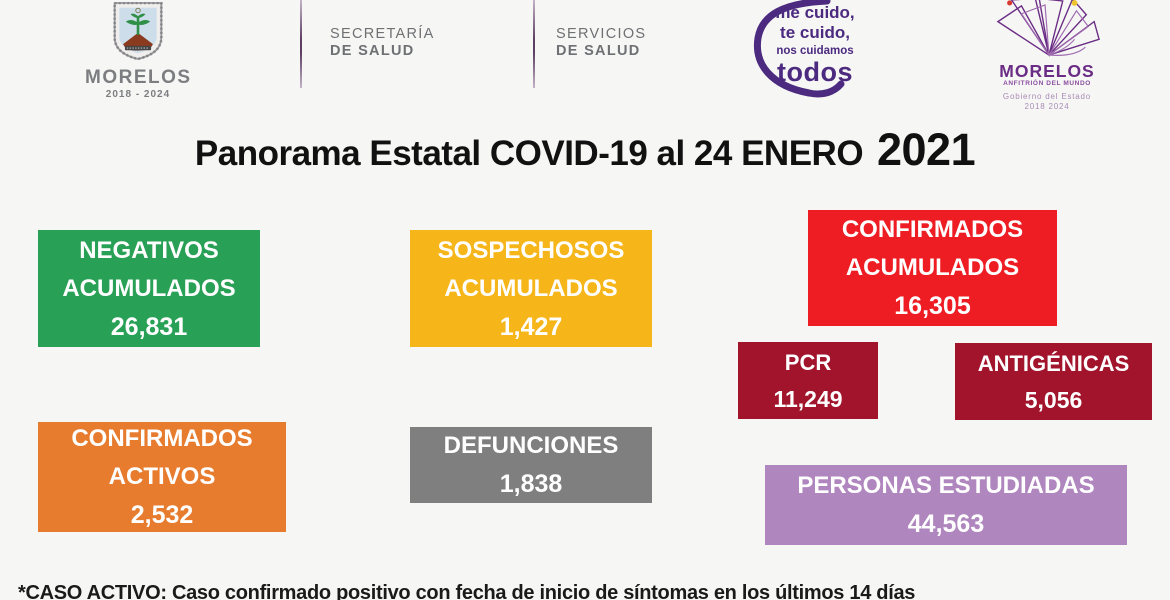  Describe the element at coordinates (946, 485) in the screenshot. I see `stat-label: PERSONAS ESTUDIADAS` at that location.